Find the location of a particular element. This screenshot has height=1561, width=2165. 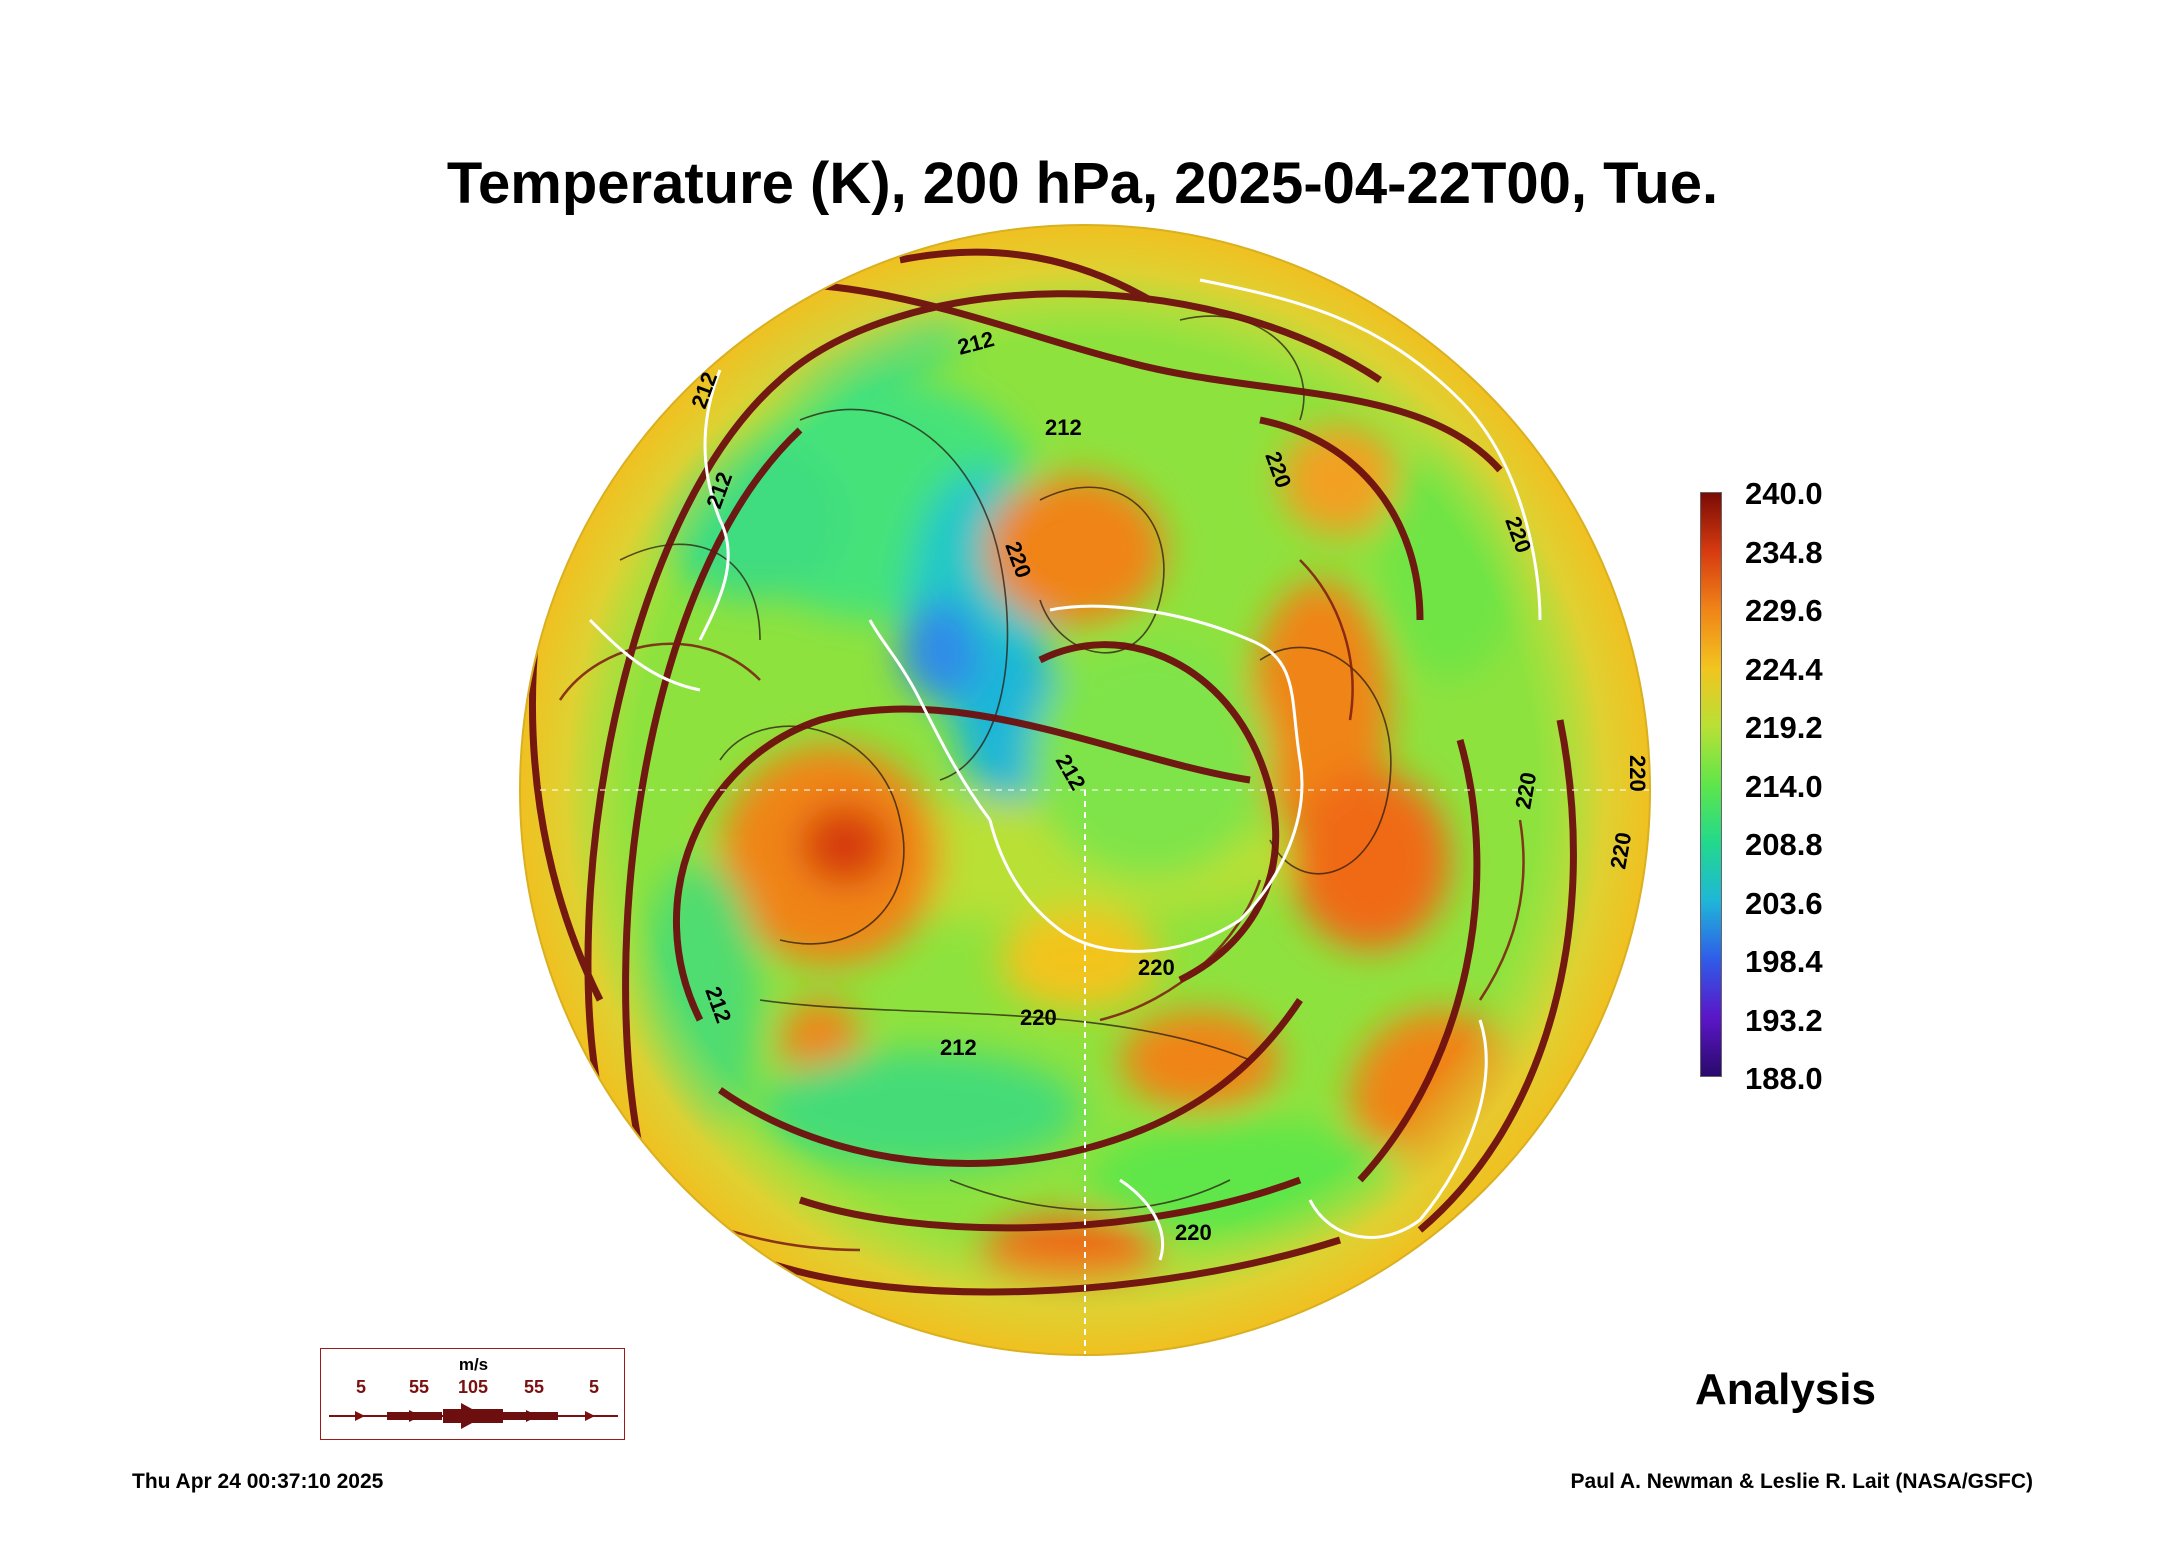

colorbar-label: 224.4 is located at coordinates (1784, 669).